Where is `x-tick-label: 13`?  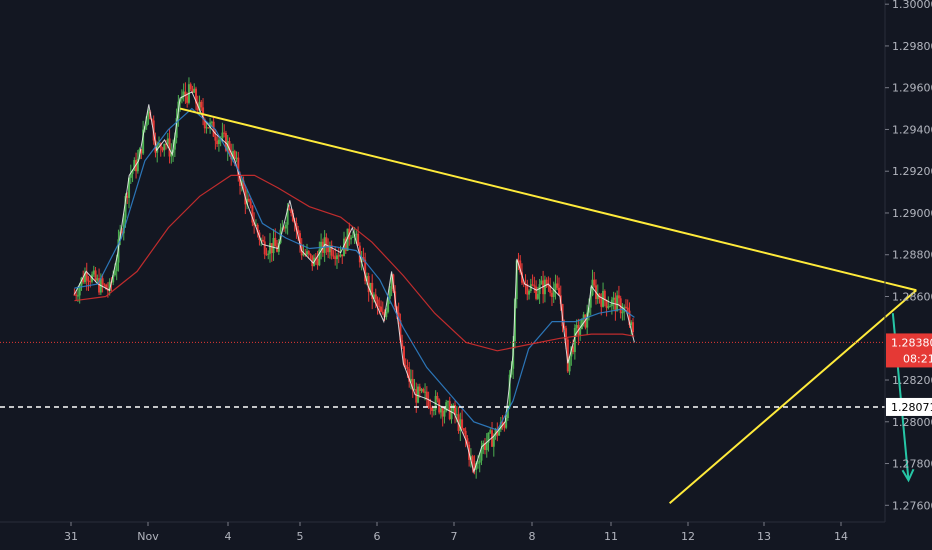 x-tick-label: 13 is located at coordinates (764, 536).